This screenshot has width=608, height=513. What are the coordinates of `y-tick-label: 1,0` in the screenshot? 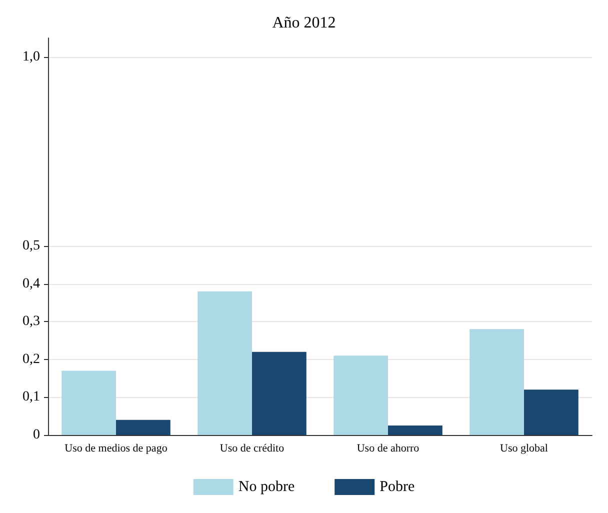 It's located at (31, 56).